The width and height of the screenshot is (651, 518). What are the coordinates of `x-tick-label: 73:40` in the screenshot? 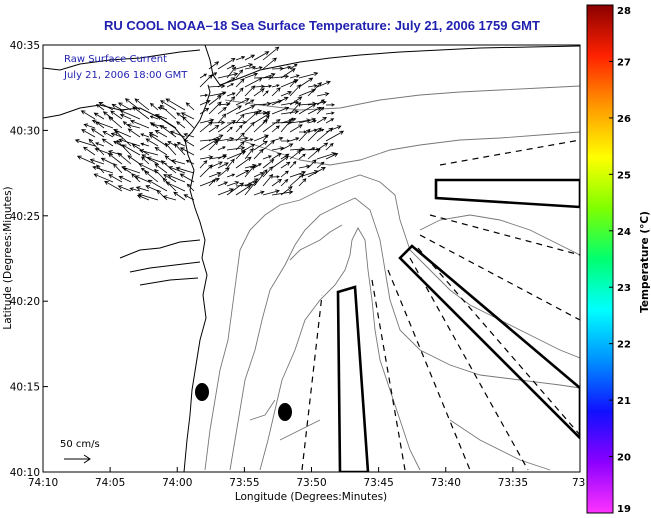 It's located at (446, 483).